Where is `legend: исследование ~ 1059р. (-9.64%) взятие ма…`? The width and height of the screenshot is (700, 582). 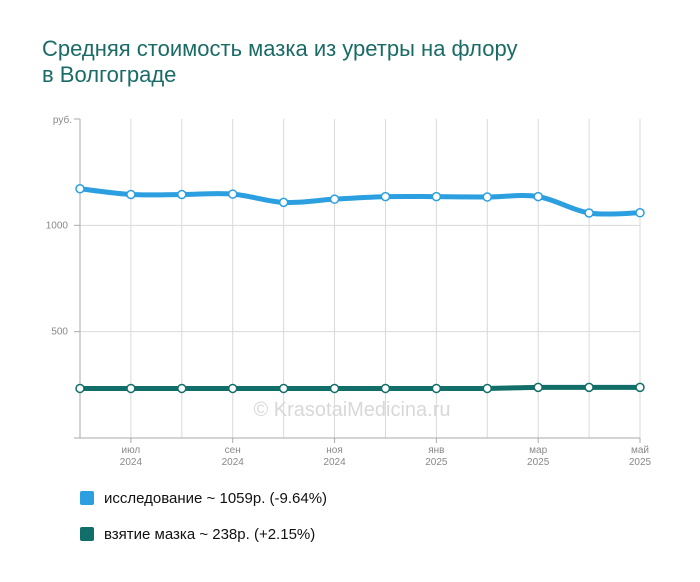 legend: исследование ~ 1059р. (-9.64%) взятие ма… is located at coordinates (203, 524).